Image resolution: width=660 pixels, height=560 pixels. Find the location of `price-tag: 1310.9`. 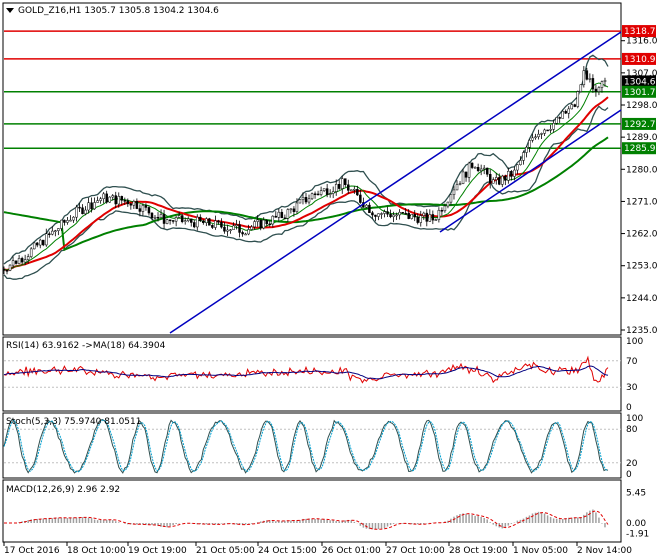

price-tag: 1310.9 is located at coordinates (640, 60).